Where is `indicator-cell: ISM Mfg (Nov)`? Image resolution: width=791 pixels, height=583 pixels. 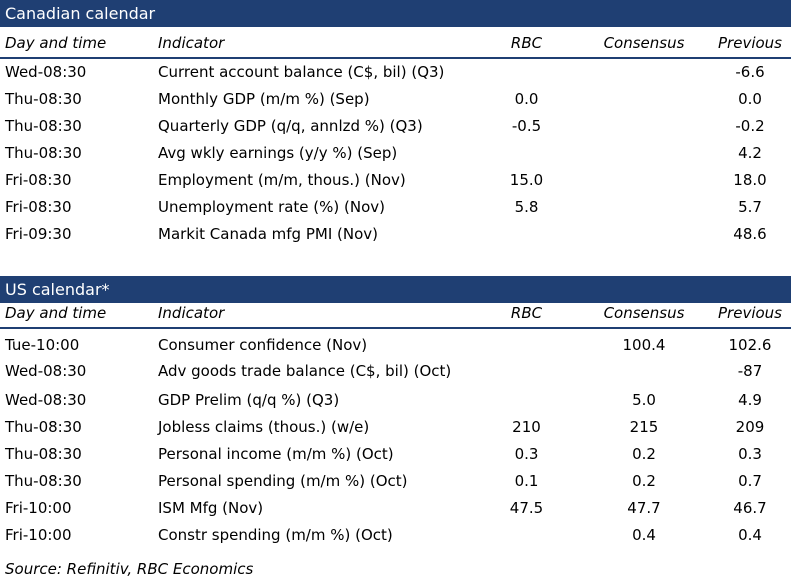 indicator-cell: ISM Mfg (Nov) is located at coordinates (211, 508).